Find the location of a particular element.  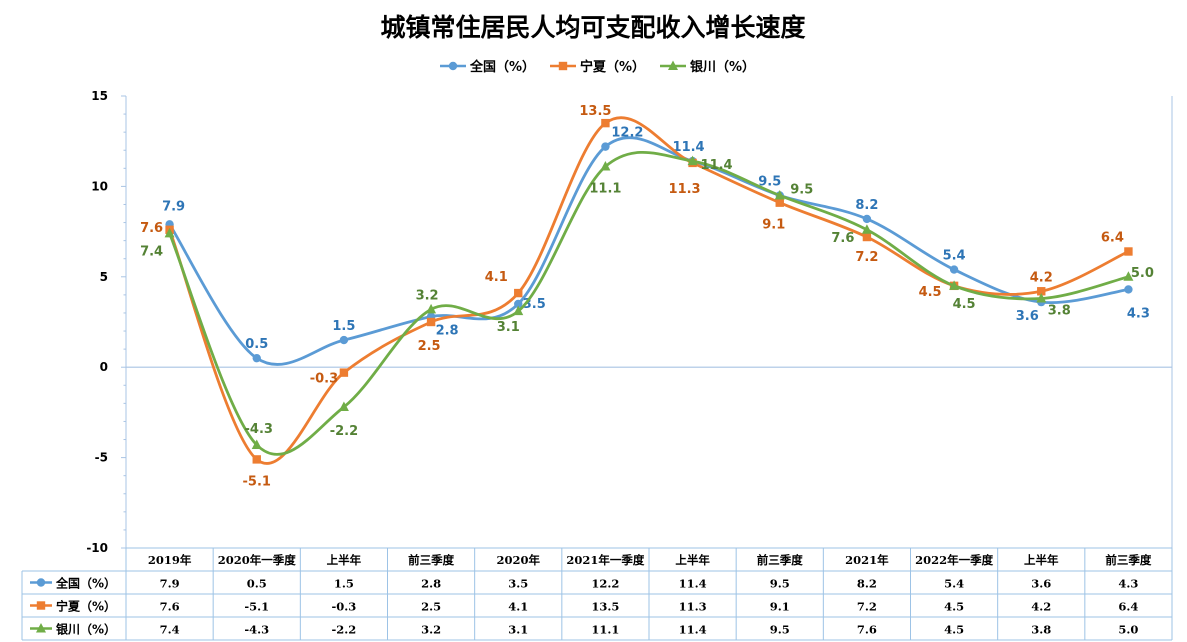

series-1-data-label-11: 3.6 is located at coordinates (1027, 316).